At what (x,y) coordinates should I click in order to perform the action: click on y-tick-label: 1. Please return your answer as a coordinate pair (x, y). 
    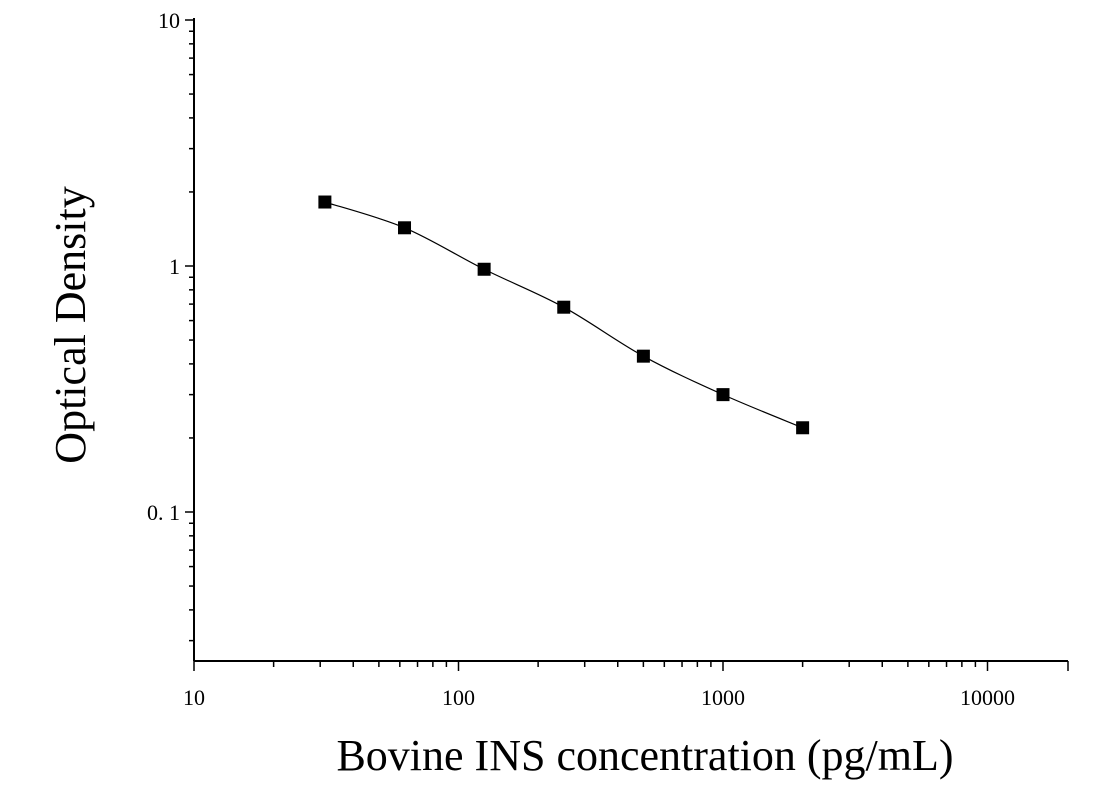
    Looking at the image, I should click on (174, 266).